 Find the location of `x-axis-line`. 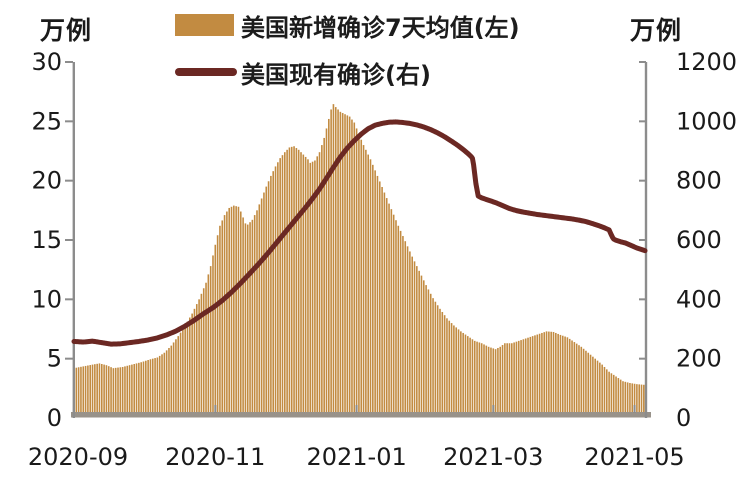

x-axis-line is located at coordinates (361, 415).